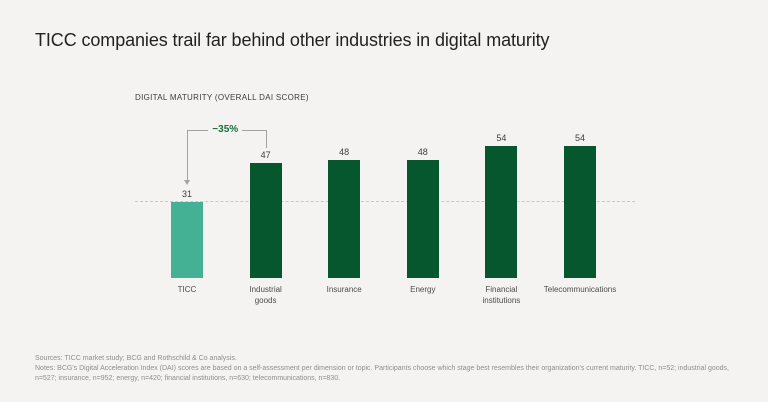 The image size is (768, 402). What do you see at coordinates (265, 154) in the screenshot?
I see `bar-value-label-industrial-goods: 47` at bounding box center [265, 154].